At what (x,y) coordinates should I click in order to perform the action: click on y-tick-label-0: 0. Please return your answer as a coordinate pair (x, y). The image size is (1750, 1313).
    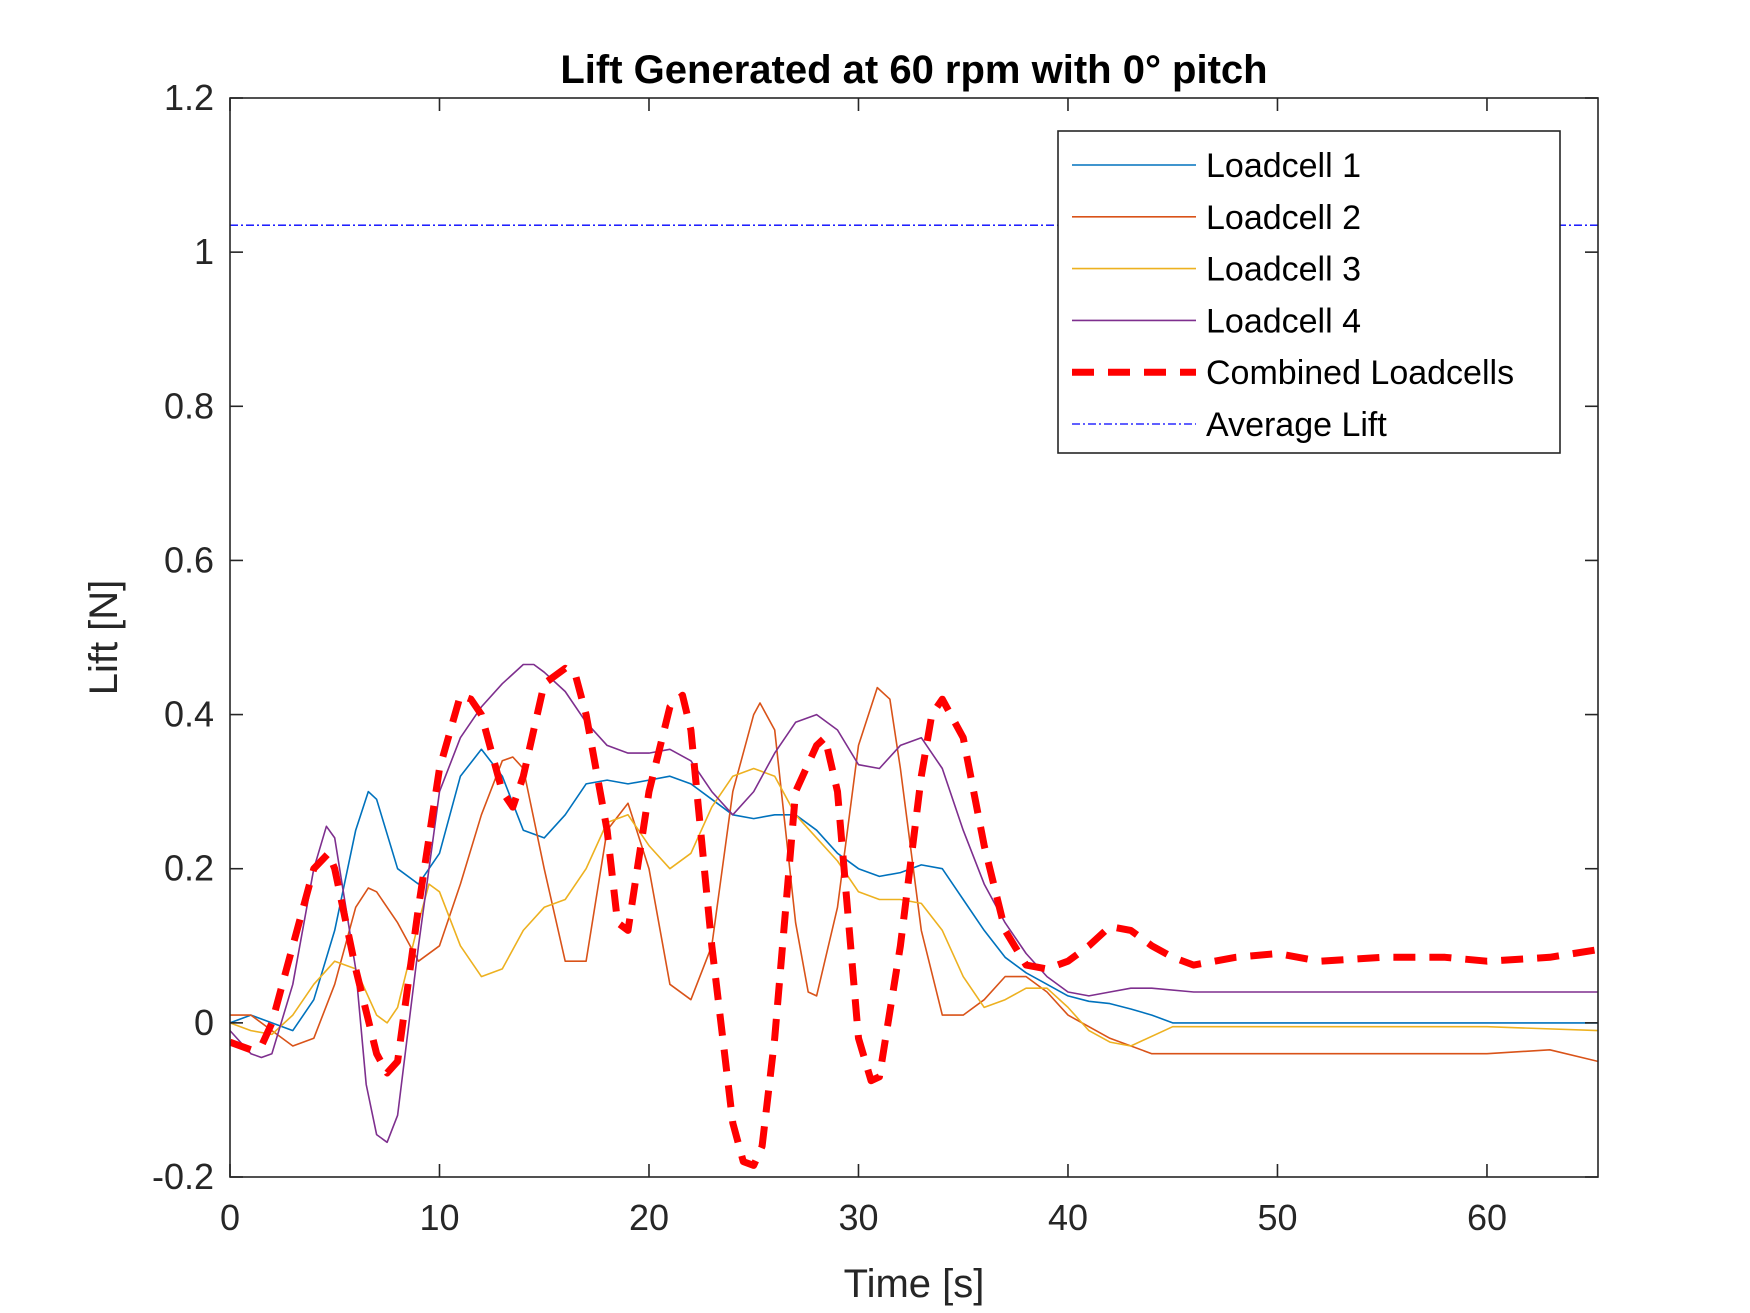
    Looking at the image, I should click on (204, 1022).